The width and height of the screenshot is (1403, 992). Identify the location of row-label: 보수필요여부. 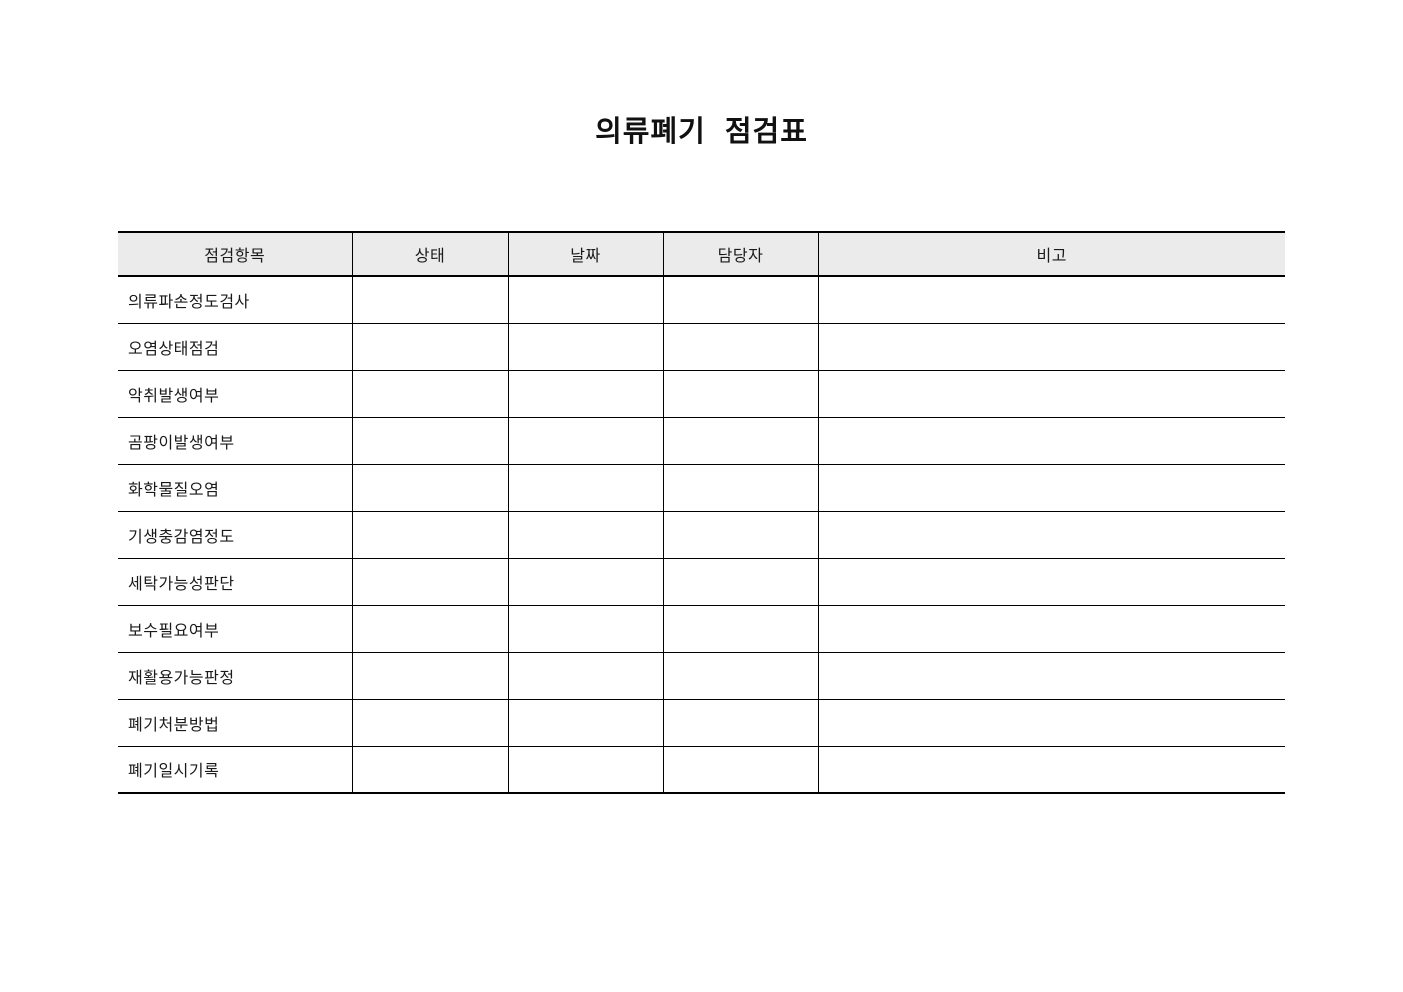
(235, 629).